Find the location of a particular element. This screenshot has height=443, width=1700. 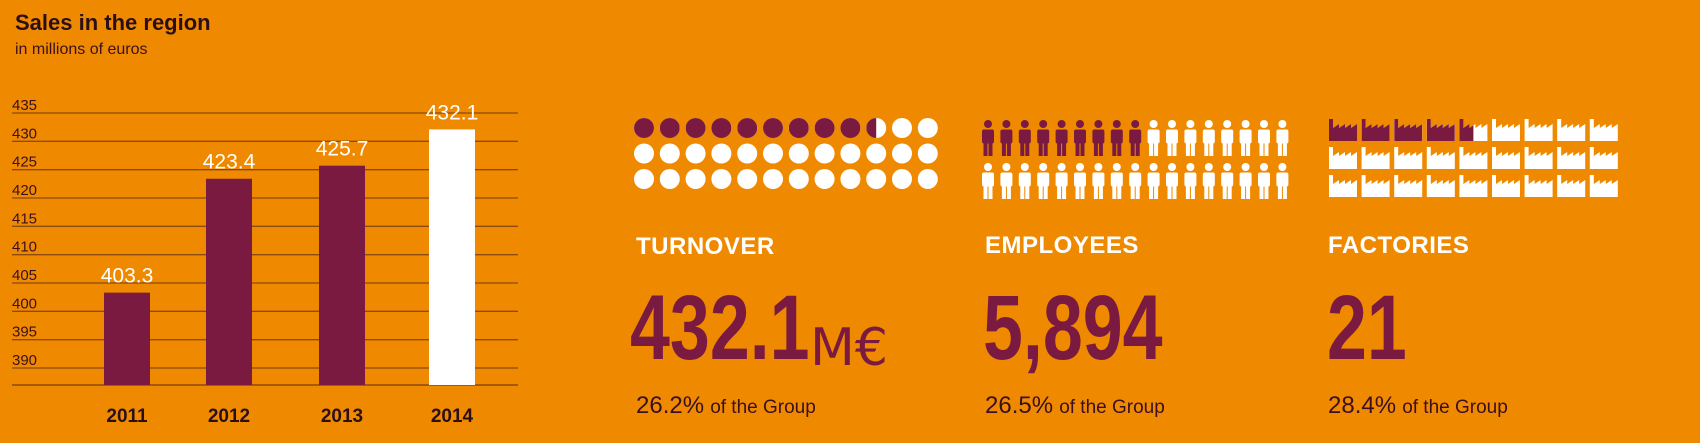

factories-share-percent: 28.4% is located at coordinates (1362, 405).